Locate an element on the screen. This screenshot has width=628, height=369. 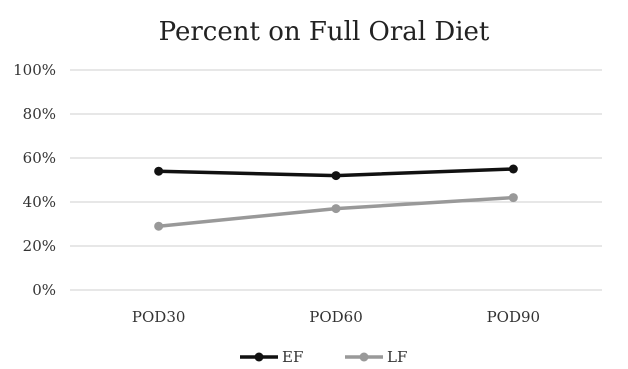
x-axis: POD30 POD60 POD90 is located at coordinates (336, 317).